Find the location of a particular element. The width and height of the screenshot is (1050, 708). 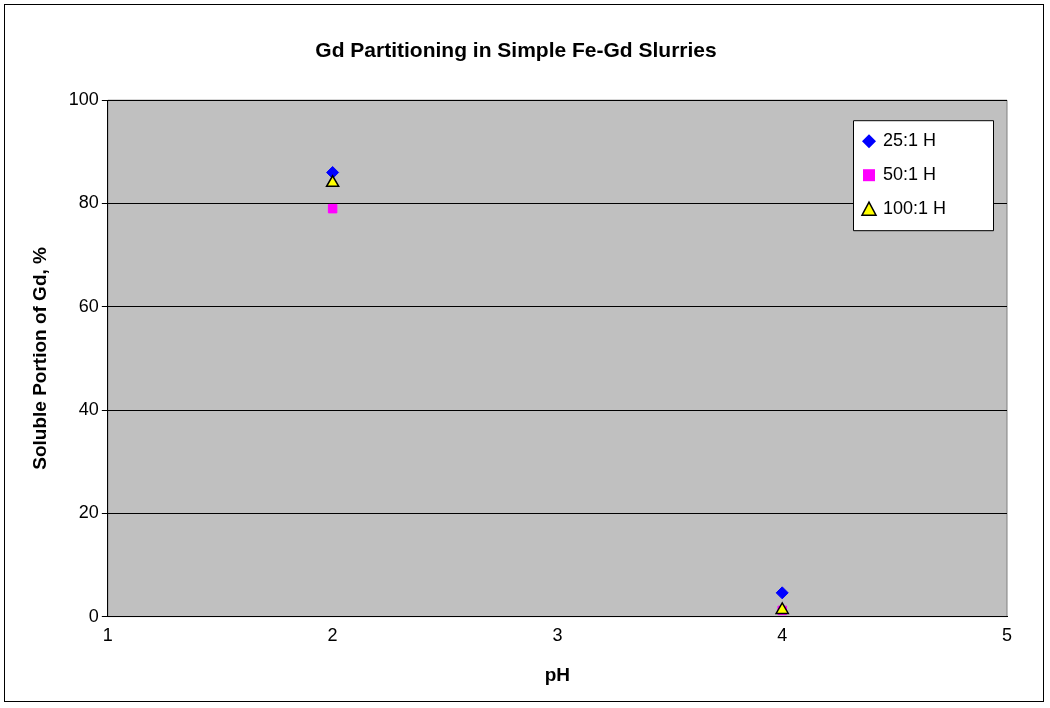

y-tick-label: 40 is located at coordinates (88, 409).